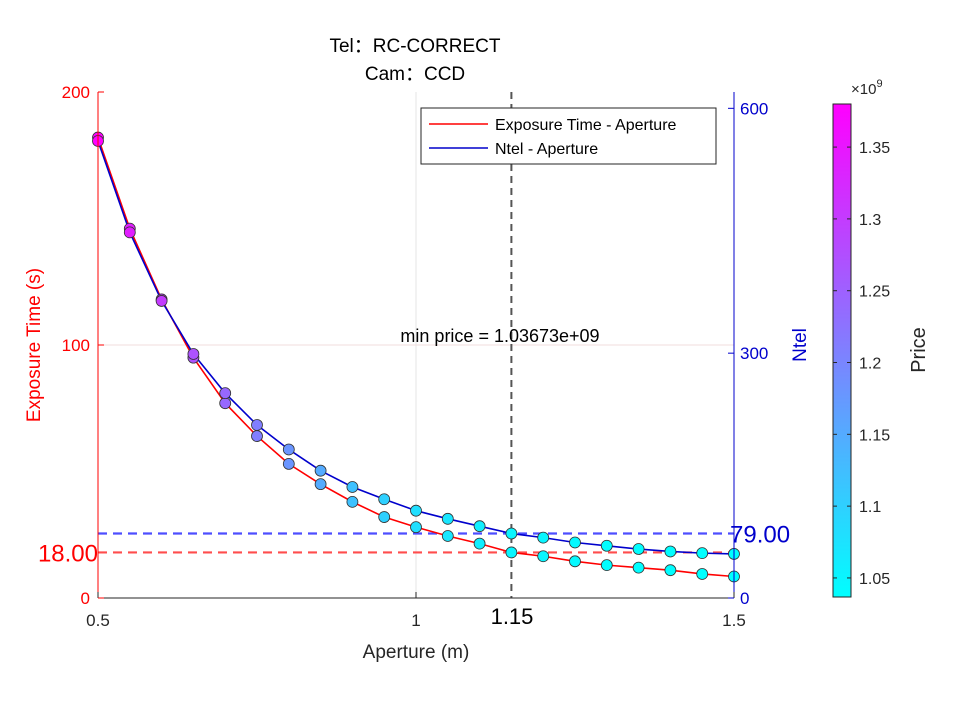 The width and height of the screenshot is (977, 703). I want to click on colorbar: 1.05 1.1 1.15 1.2 1.25 1.3 1.35 ×10⁹ Price, so click(881, 338).